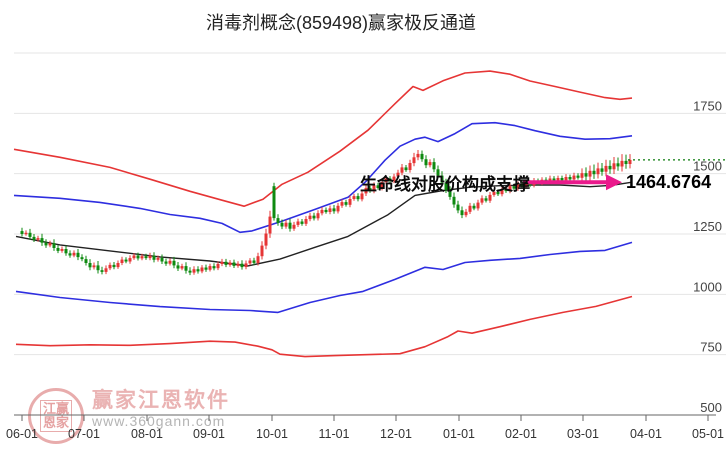 The height and width of the screenshot is (450, 726). I want to click on lower-red-channel-line, so click(324, 326).